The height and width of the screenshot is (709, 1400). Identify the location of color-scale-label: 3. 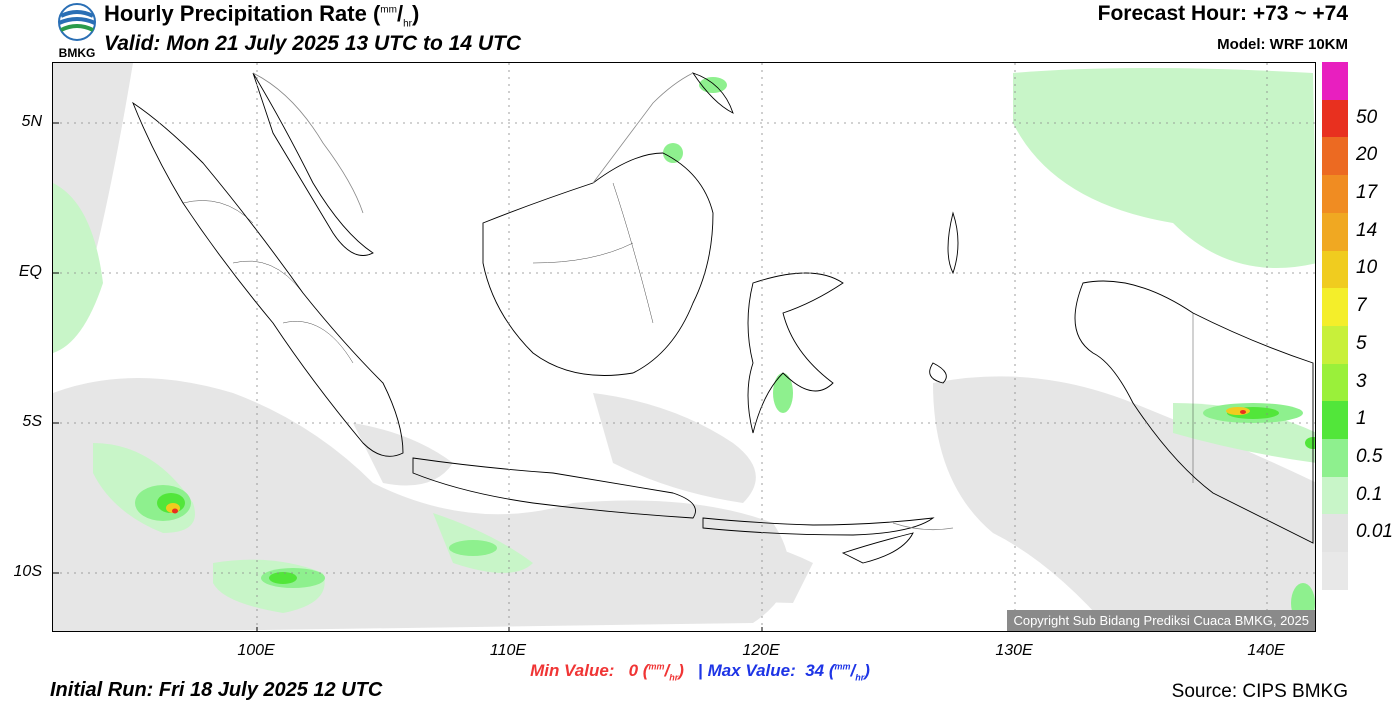
(1361, 381).